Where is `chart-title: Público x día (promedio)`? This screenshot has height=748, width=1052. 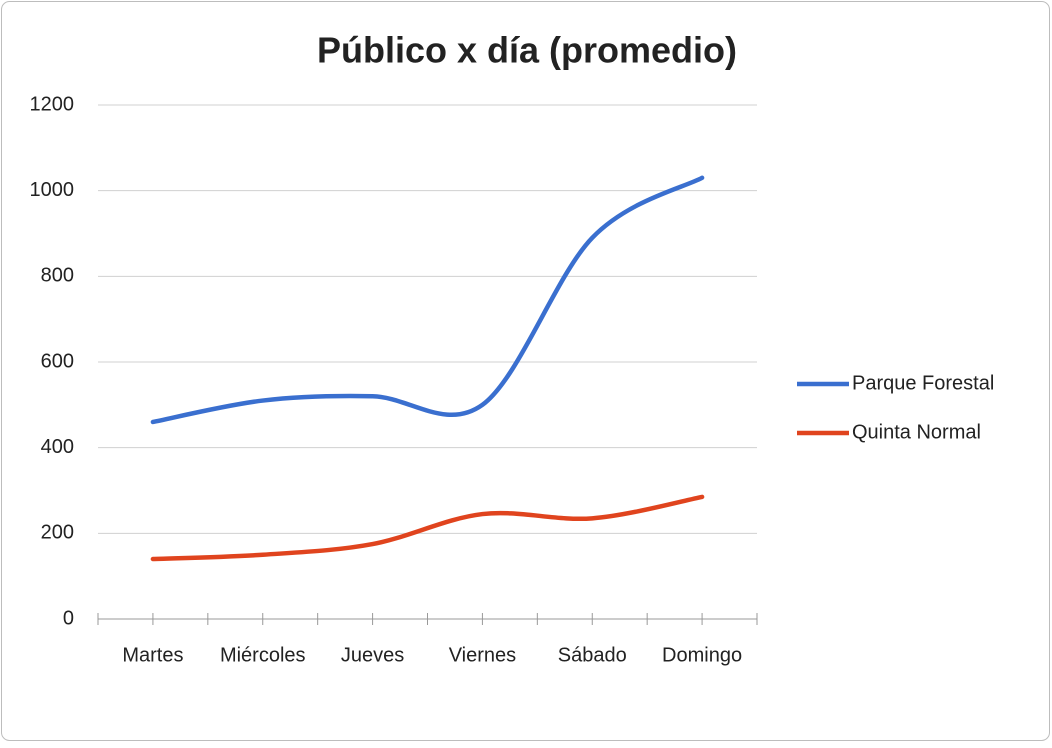 chart-title: Público x día (promedio) is located at coordinates (527, 50).